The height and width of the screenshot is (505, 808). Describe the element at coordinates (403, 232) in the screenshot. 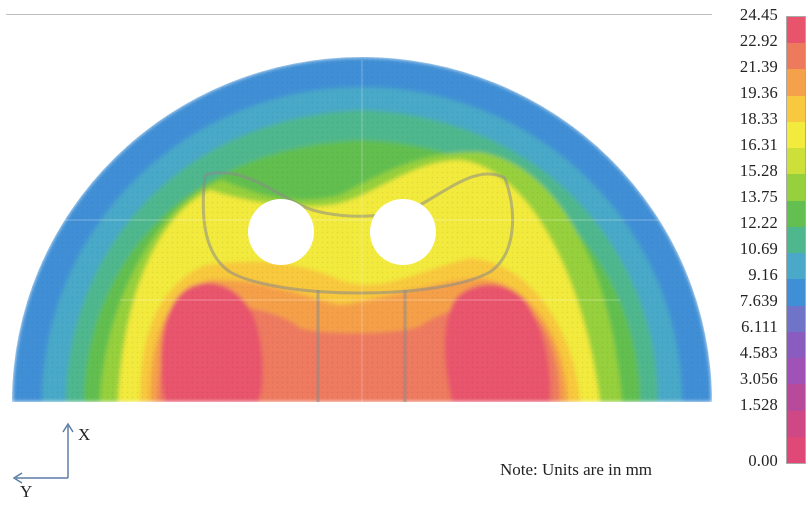

I see `bolt-hole-right` at that location.